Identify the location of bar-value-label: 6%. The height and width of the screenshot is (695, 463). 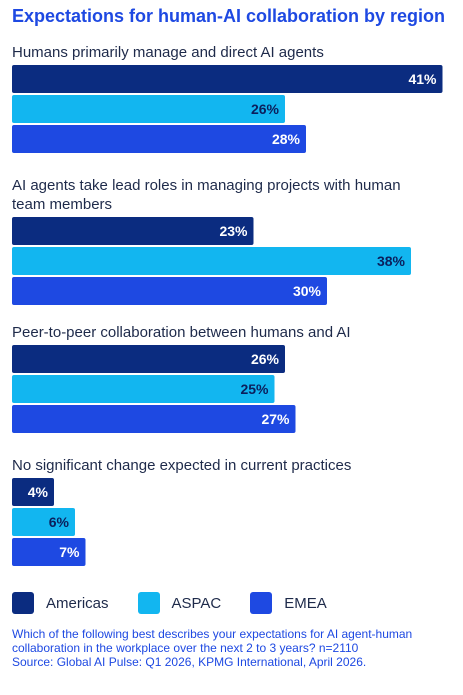
(59, 522).